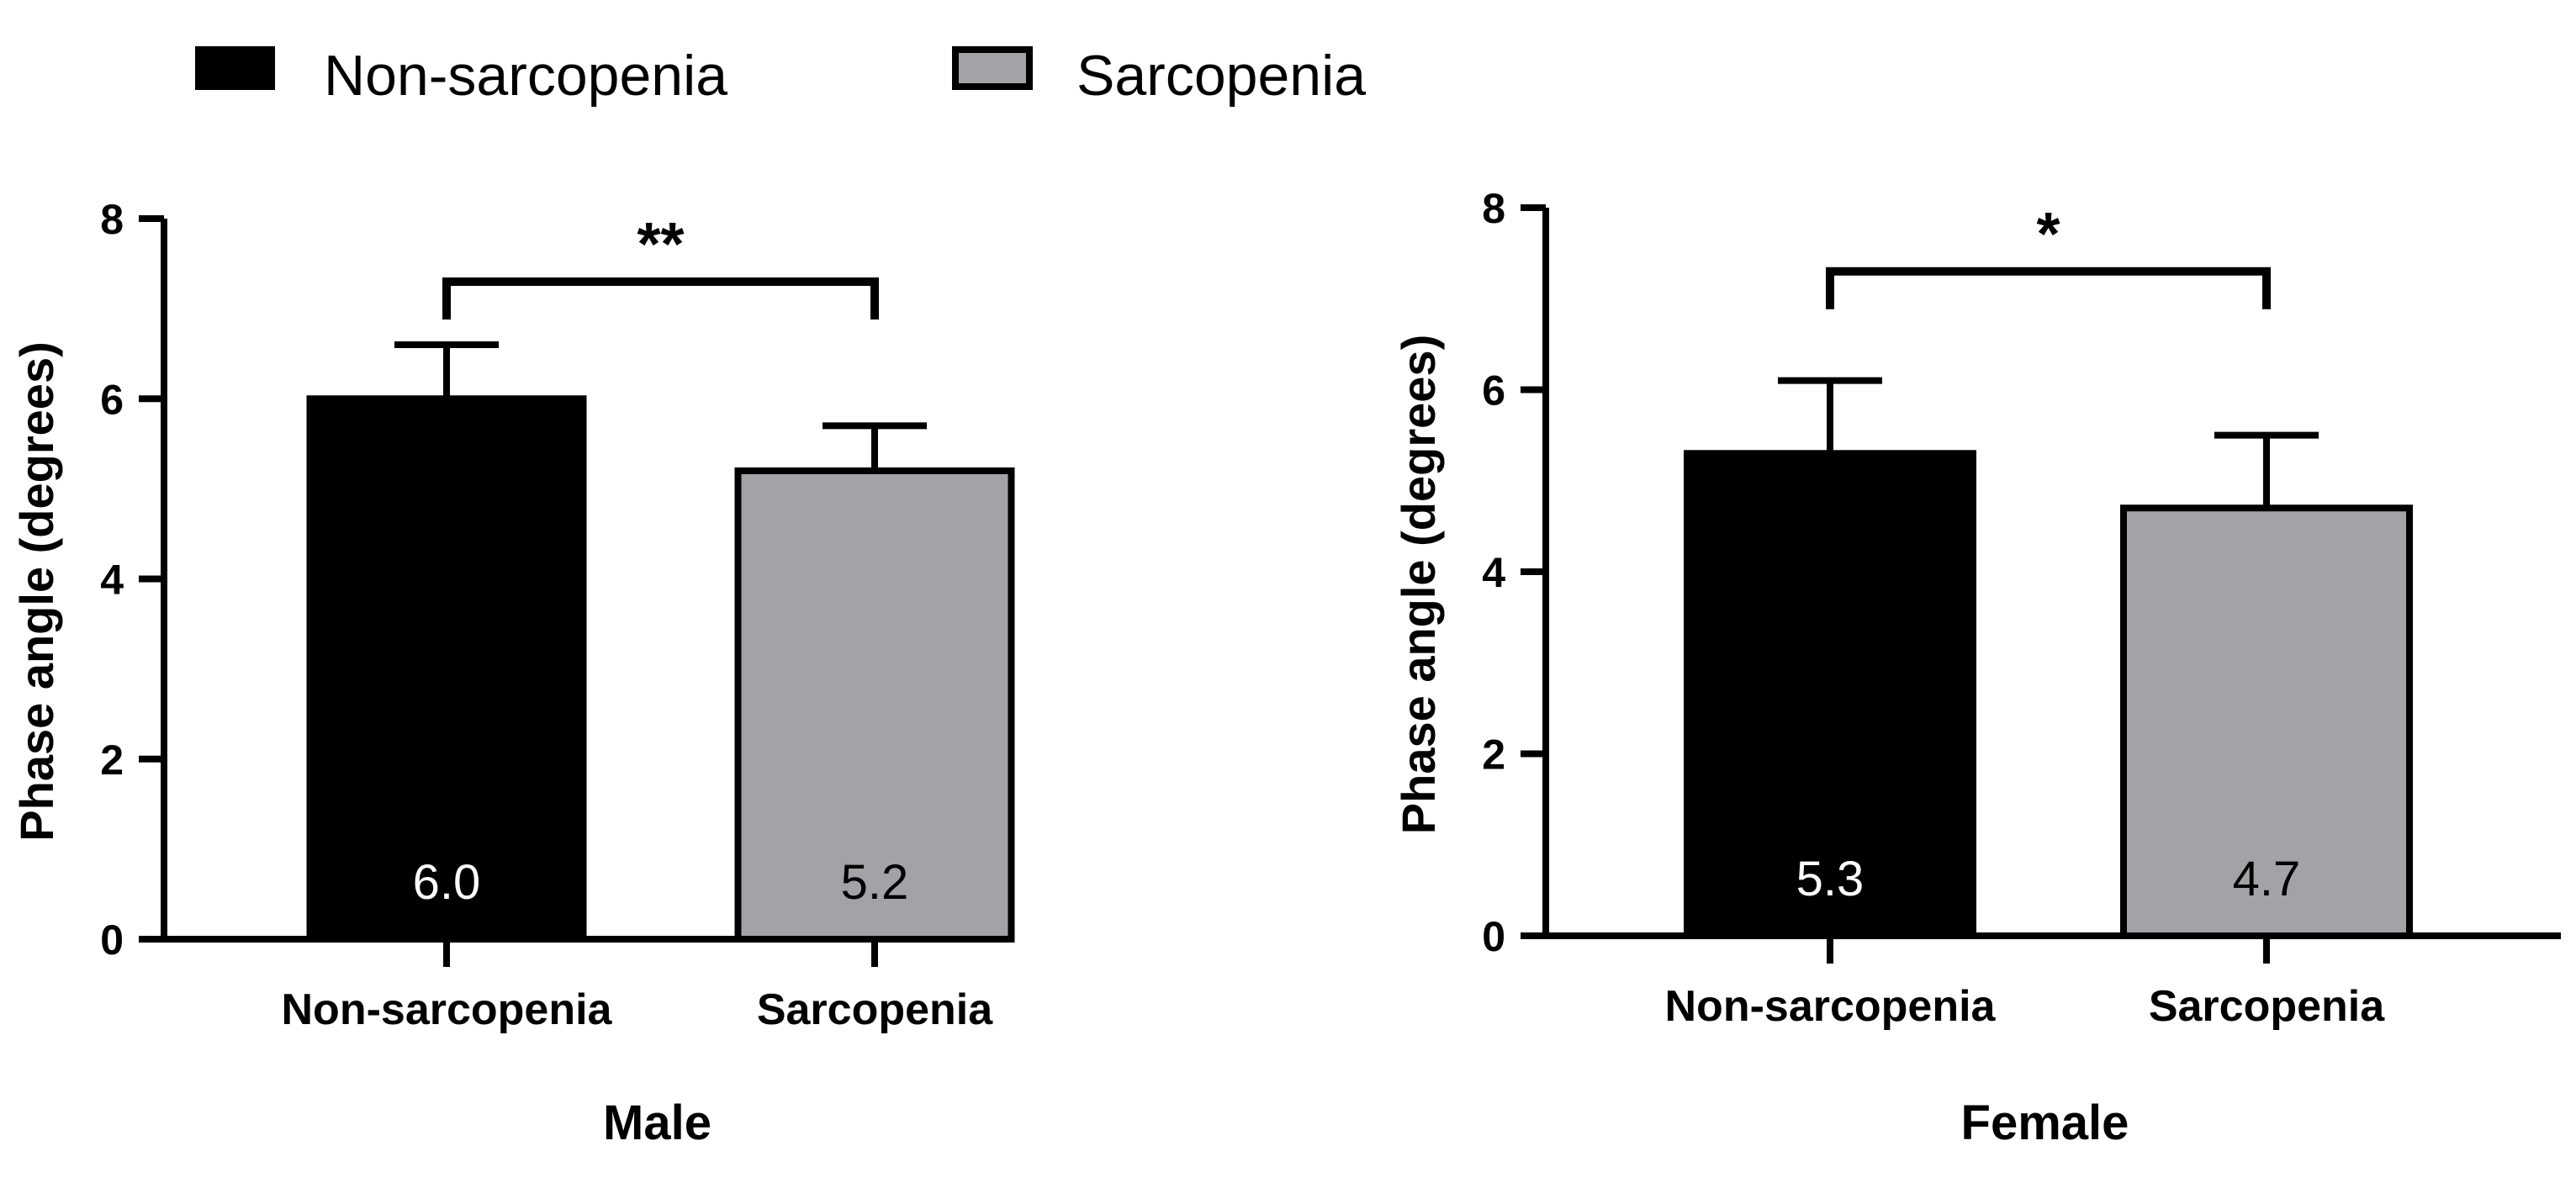  I want to click on data-label: 5.2, so click(875, 882).